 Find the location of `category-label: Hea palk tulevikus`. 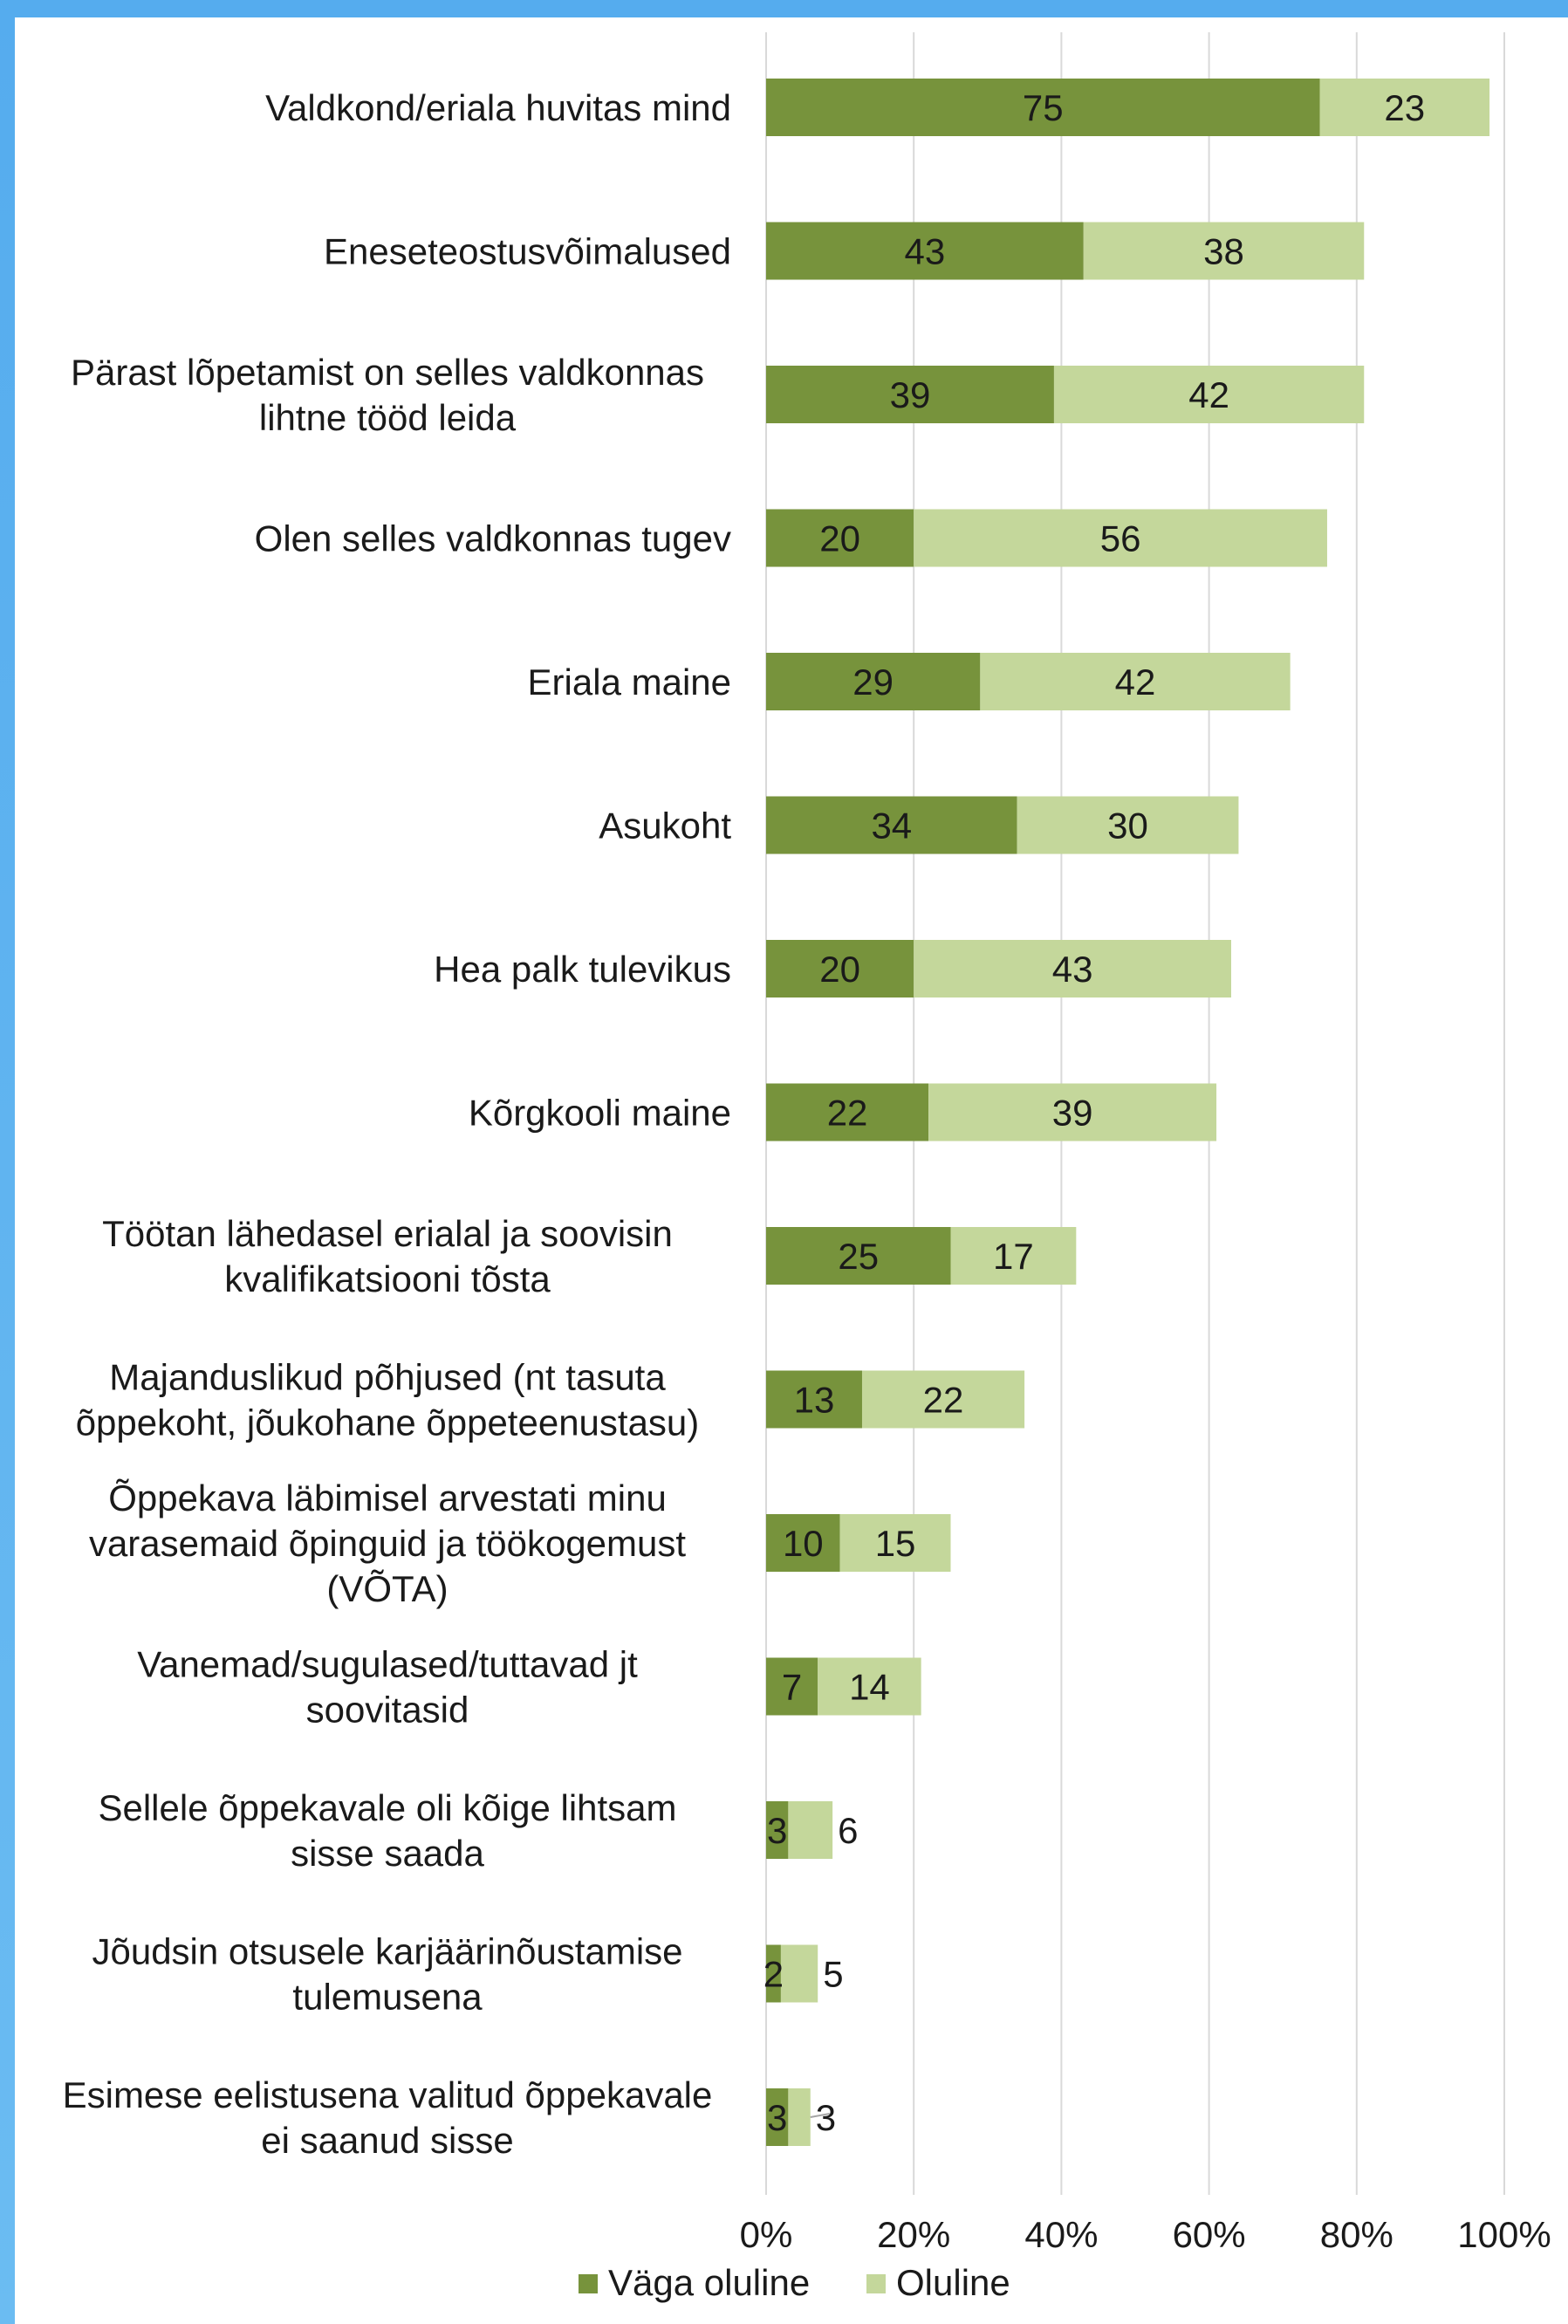

category-label: Hea palk tulevikus is located at coordinates (582, 969).